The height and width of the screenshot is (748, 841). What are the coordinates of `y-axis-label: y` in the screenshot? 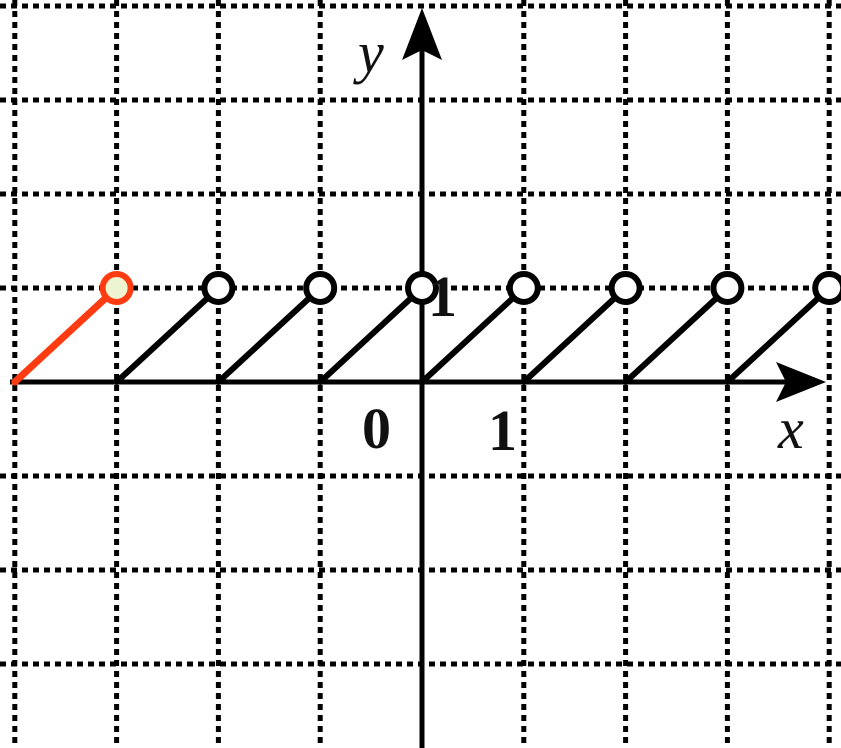 It's located at (368, 52).